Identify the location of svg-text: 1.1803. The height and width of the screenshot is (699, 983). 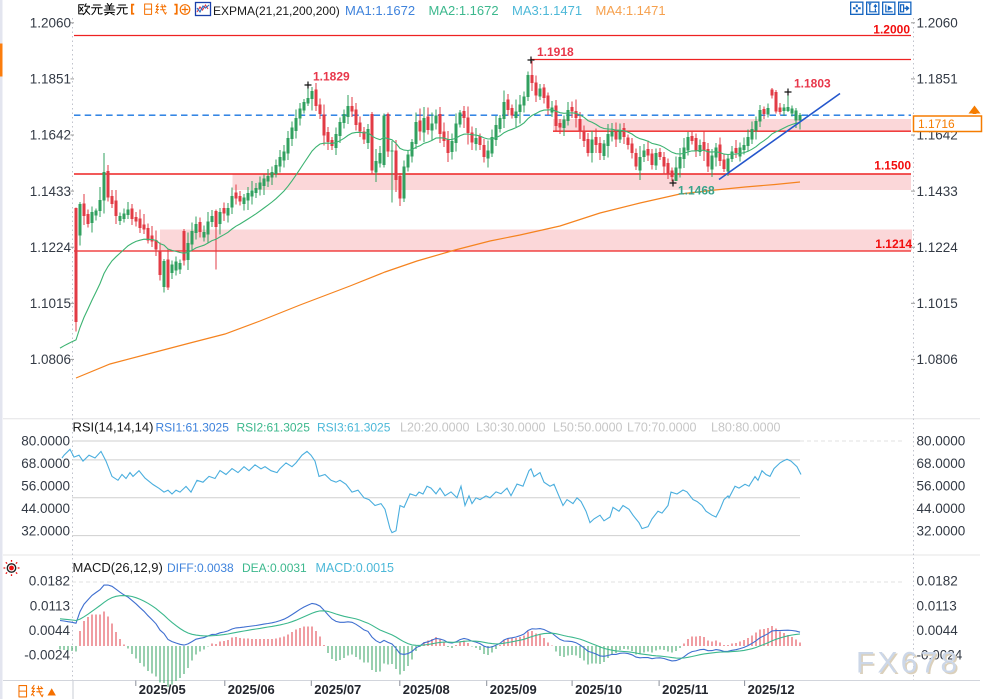
(812, 84).